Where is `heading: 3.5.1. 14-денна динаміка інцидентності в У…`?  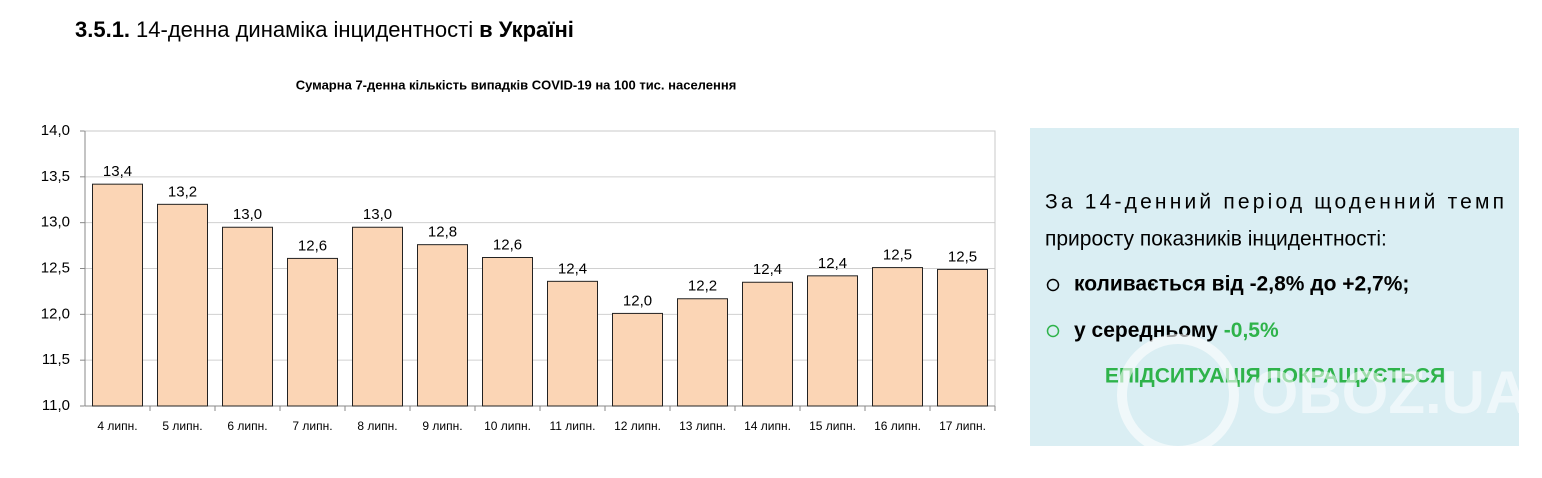
heading: 3.5.1. 14-денна динаміка інцидентності в У… is located at coordinates (324, 29).